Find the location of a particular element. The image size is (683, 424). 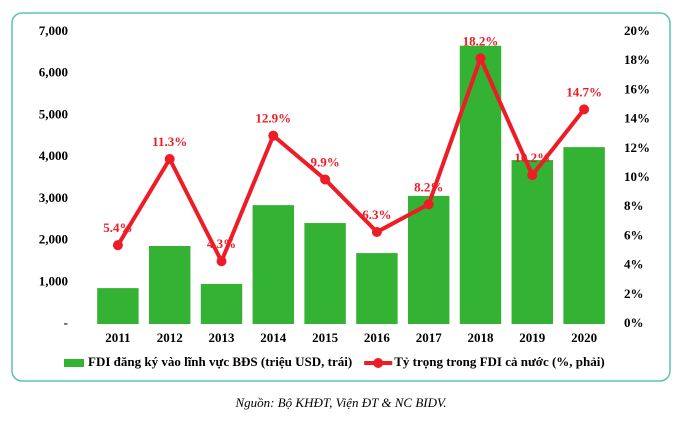

data-label: 14.7% is located at coordinates (584, 91).